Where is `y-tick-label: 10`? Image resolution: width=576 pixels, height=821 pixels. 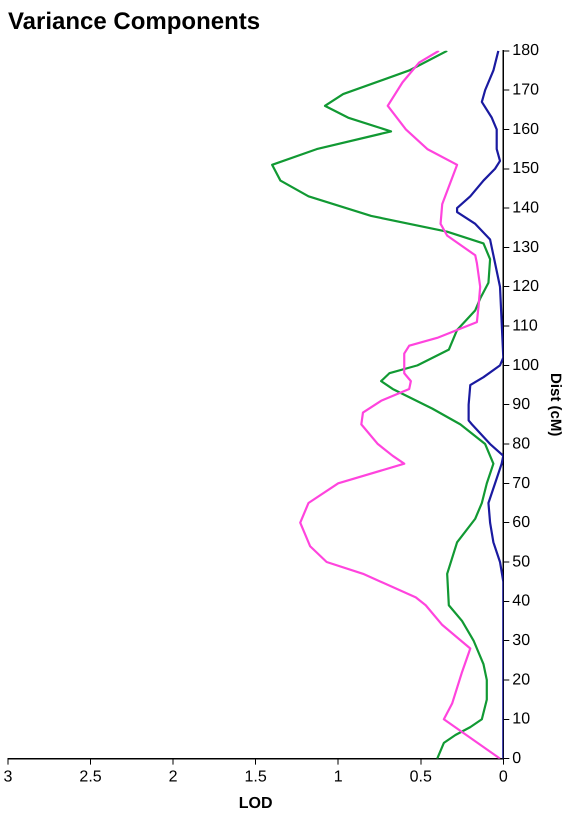 y-tick-label: 10 is located at coordinates (521, 719).